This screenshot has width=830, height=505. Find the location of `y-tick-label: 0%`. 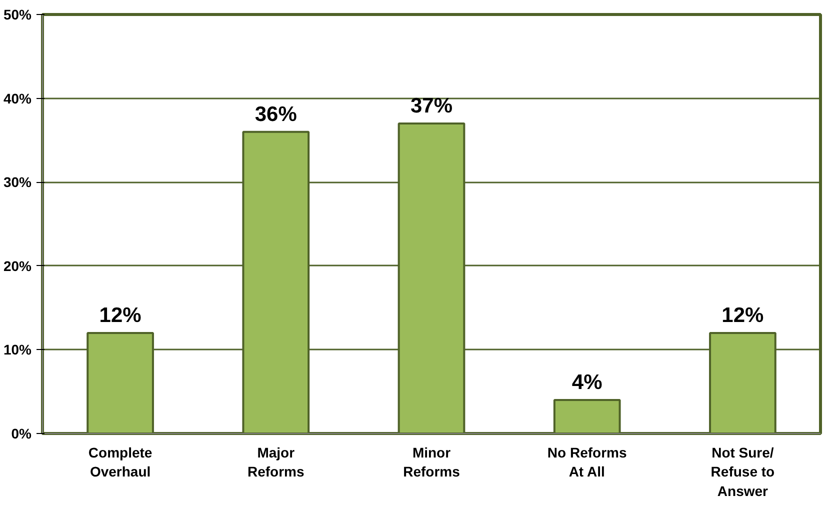

y-tick-label: 0% is located at coordinates (21, 434).